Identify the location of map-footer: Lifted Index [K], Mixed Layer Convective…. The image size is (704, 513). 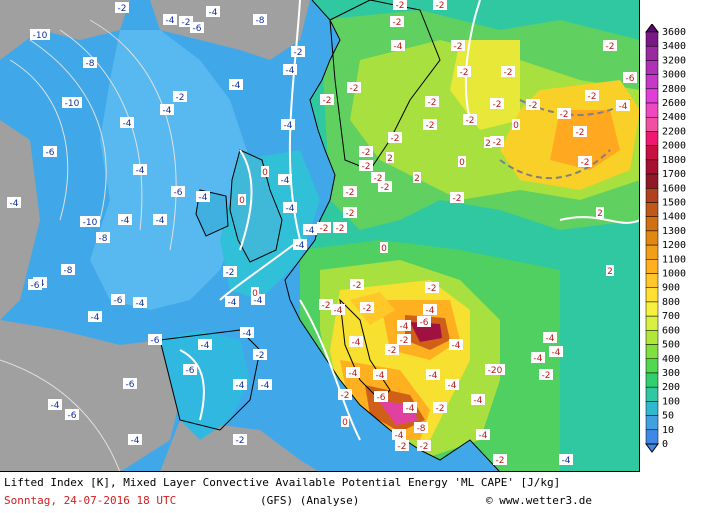
(320, 493).